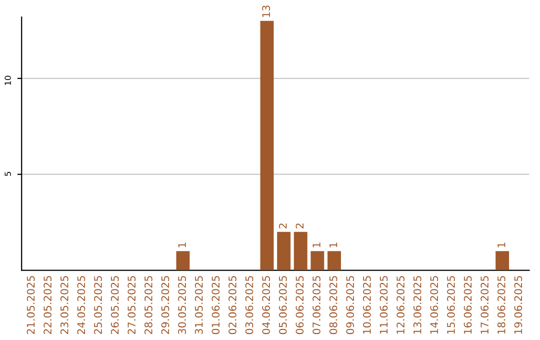  I want to click on x-tick-label: 03.06.2025, so click(249, 305).